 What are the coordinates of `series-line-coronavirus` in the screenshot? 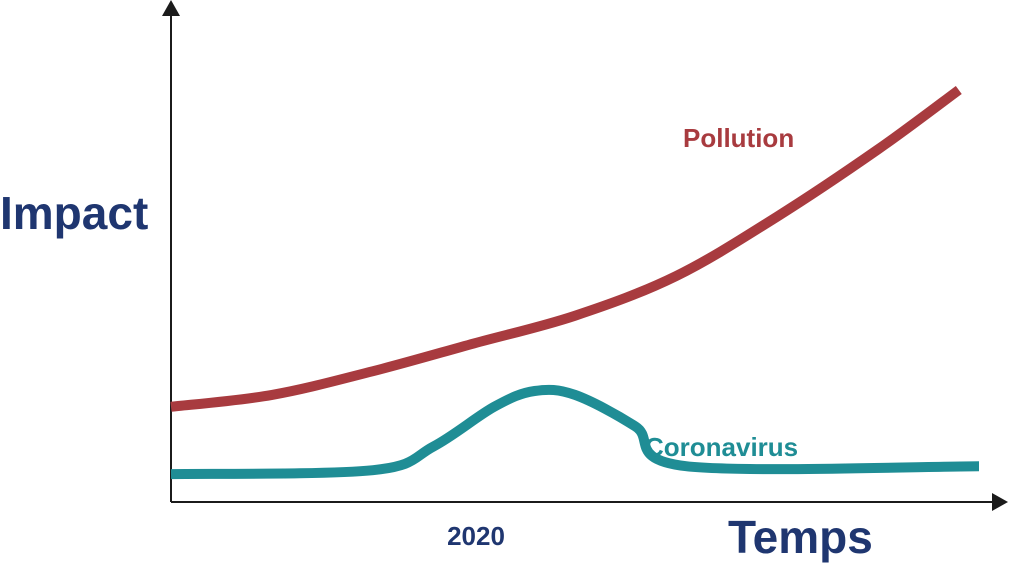 It's located at (575, 432).